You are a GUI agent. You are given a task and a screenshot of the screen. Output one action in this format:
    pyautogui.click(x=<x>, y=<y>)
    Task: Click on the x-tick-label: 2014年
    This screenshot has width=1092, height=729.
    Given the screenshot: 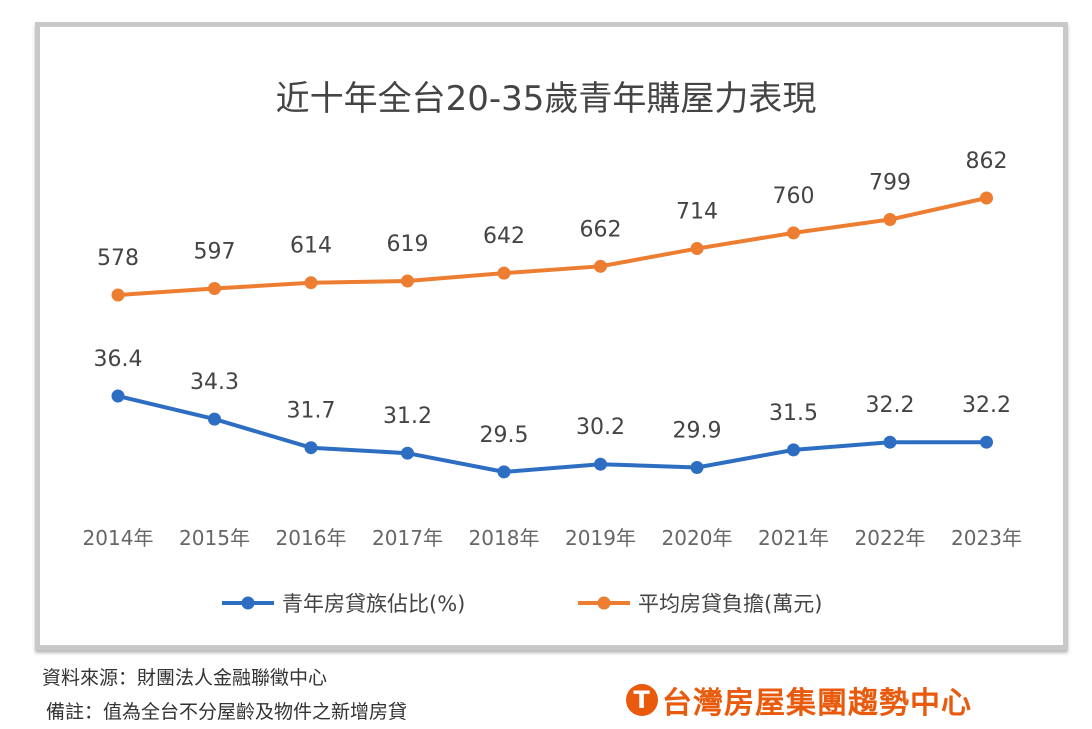 What is the action you would take?
    pyautogui.click(x=118, y=538)
    